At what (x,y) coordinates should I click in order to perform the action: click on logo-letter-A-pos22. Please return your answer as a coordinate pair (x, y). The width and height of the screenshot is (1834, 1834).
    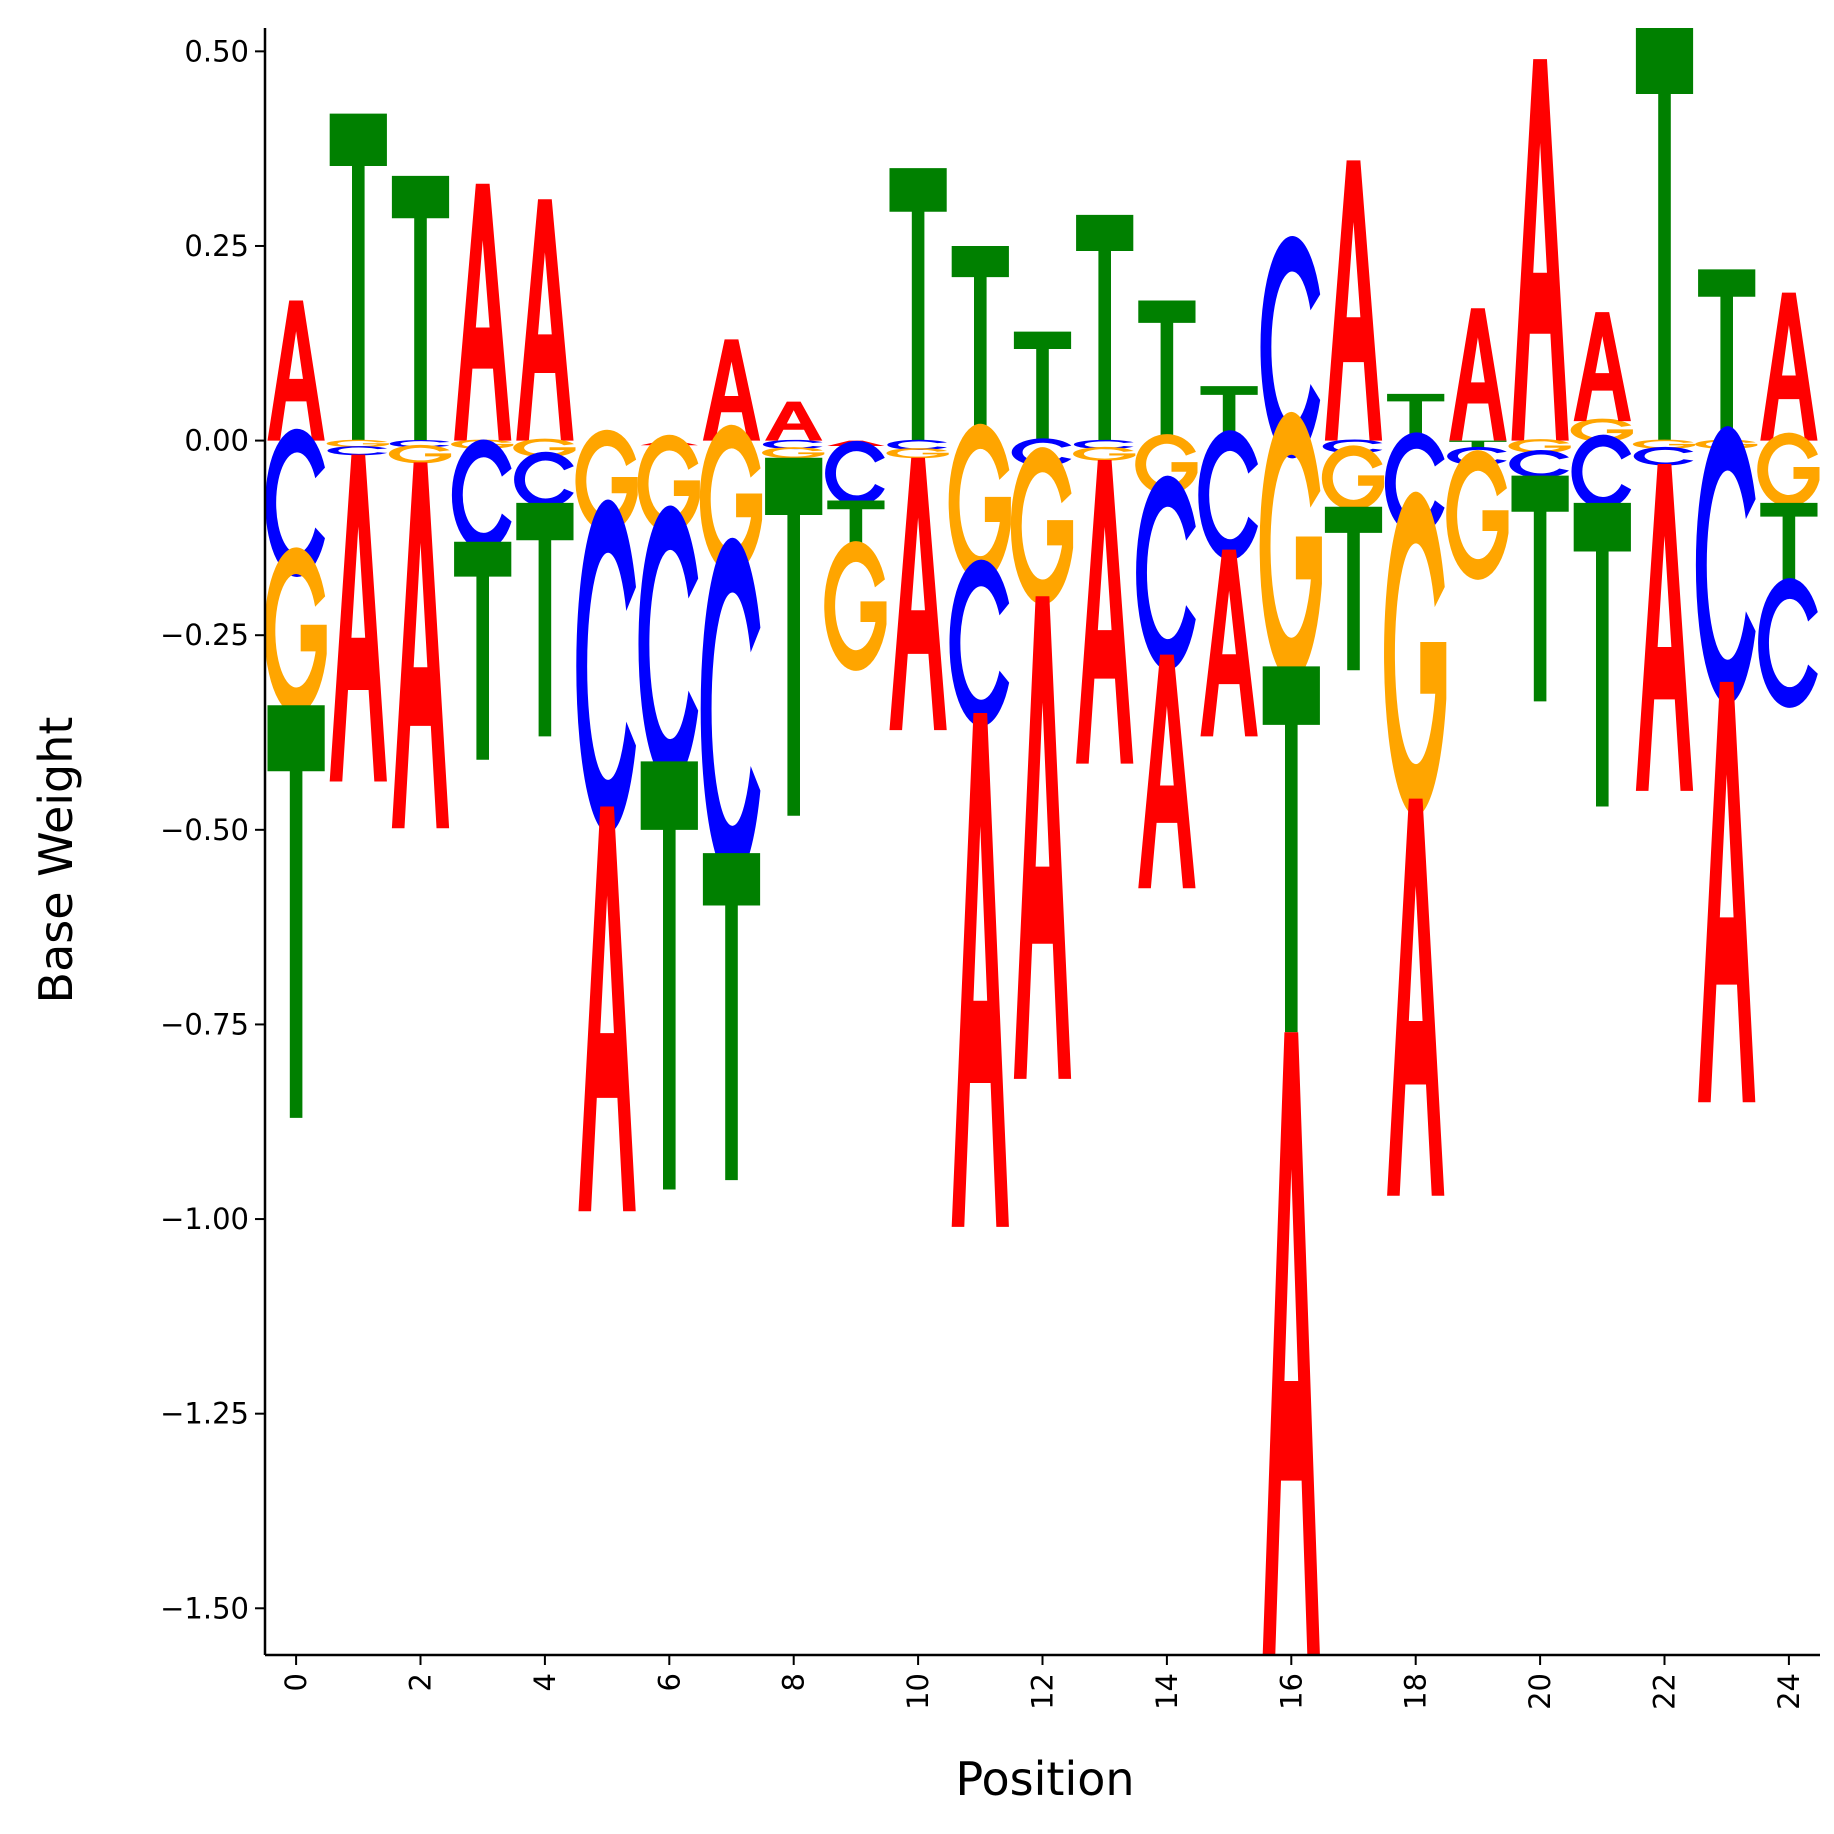
    Looking at the image, I should click on (1664, 627).